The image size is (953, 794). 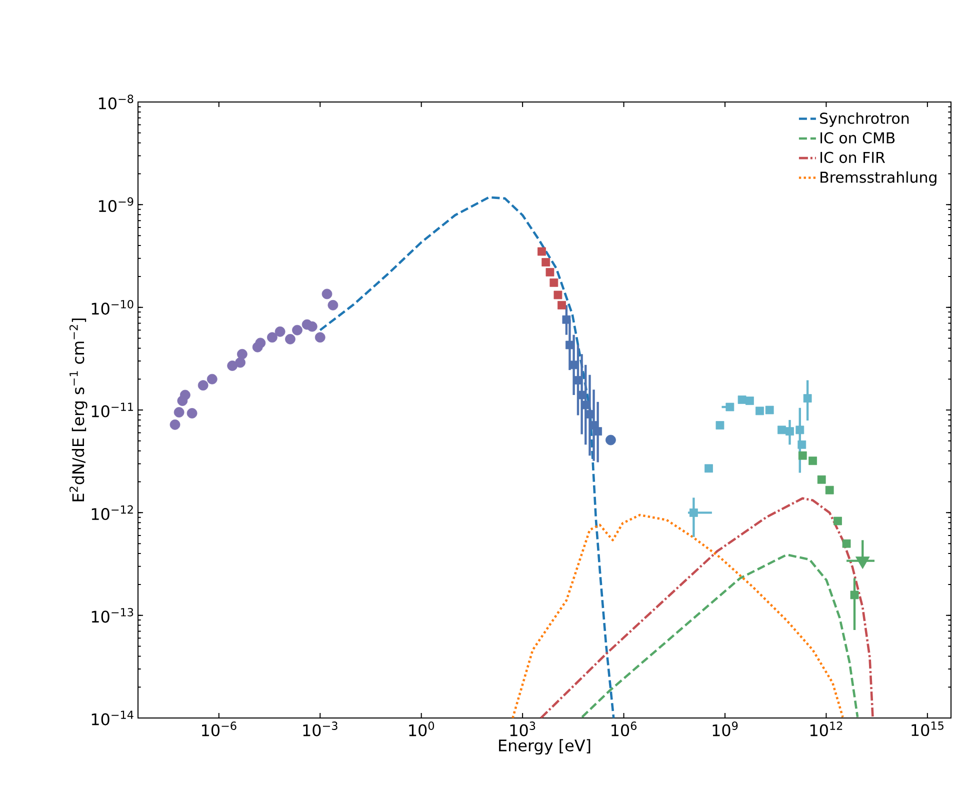 What do you see at coordinates (928, 729) in the screenshot?
I see `x-tick-label: 10$^{15}$` at bounding box center [928, 729].